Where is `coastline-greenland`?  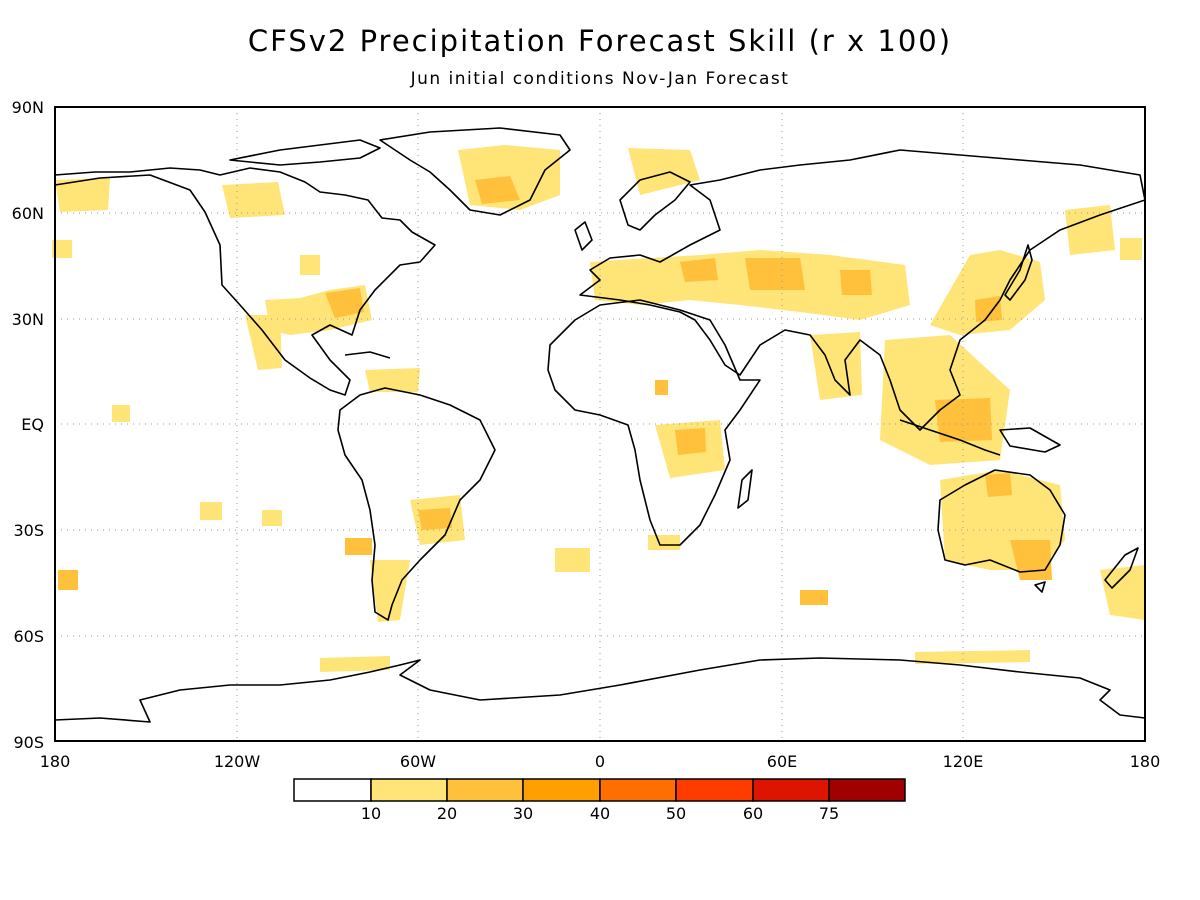 coastline-greenland is located at coordinates (475, 171).